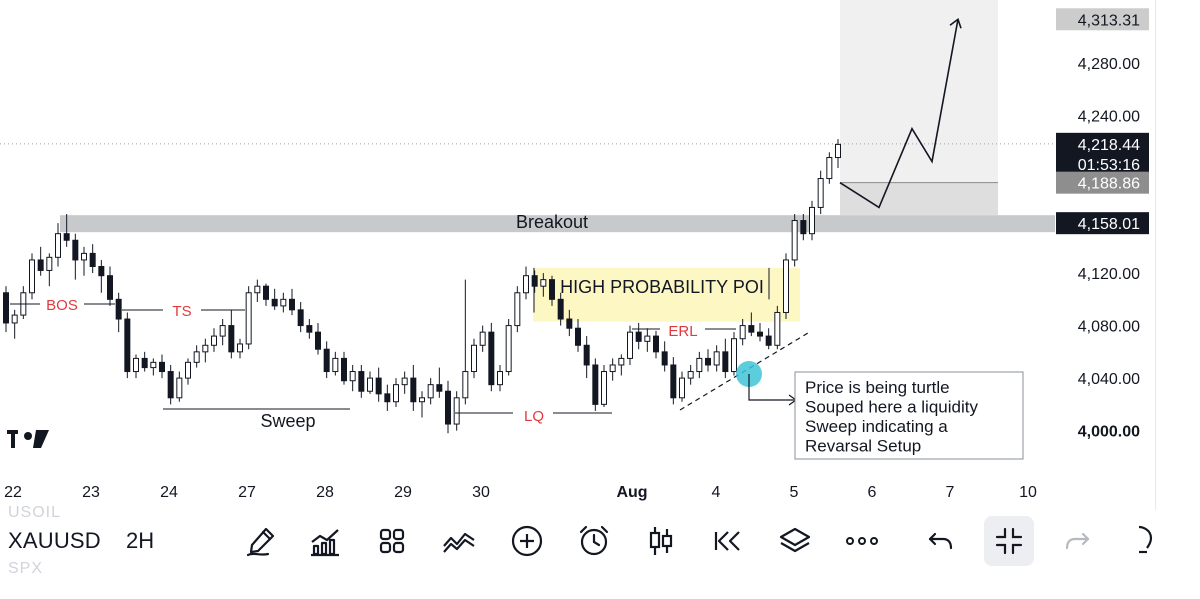 This screenshot has width=1200, height=599. I want to click on time-tick-label: 4, so click(716, 492).